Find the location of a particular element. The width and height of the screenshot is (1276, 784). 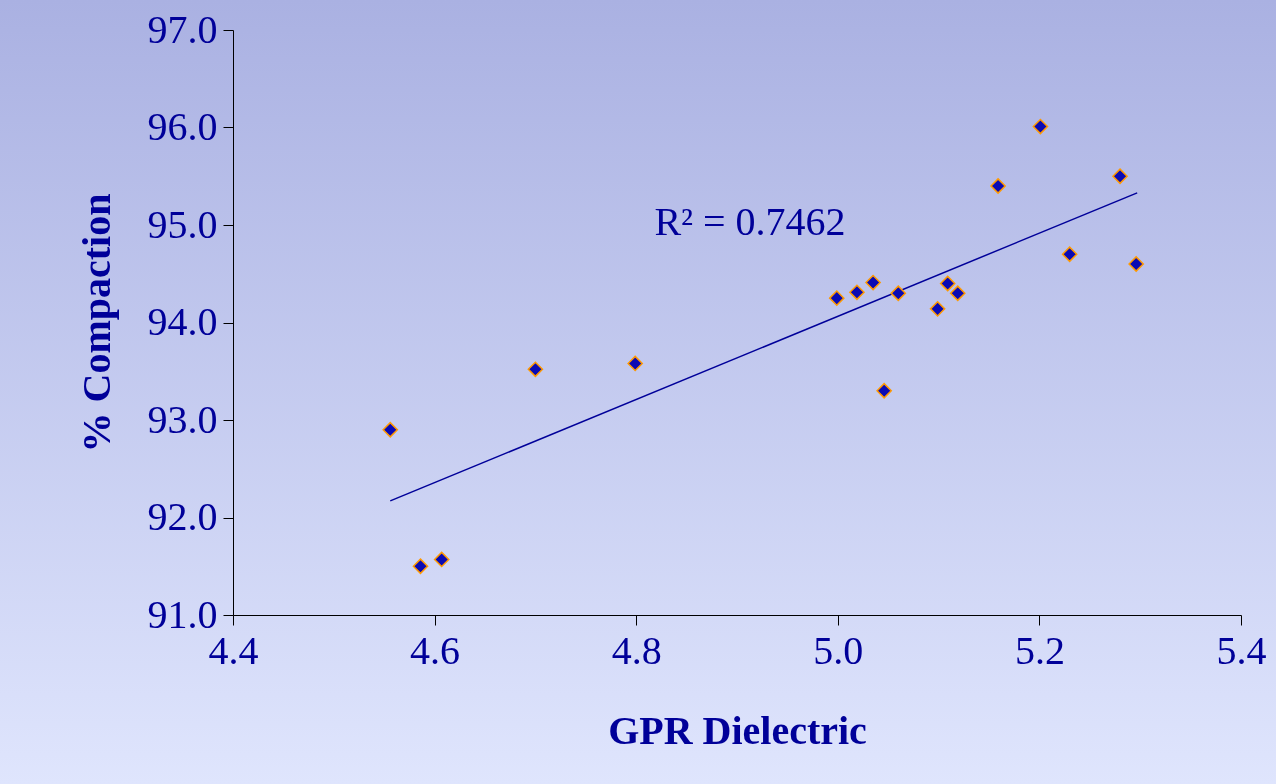

x-tick-label: 4.8 is located at coordinates (636, 650).